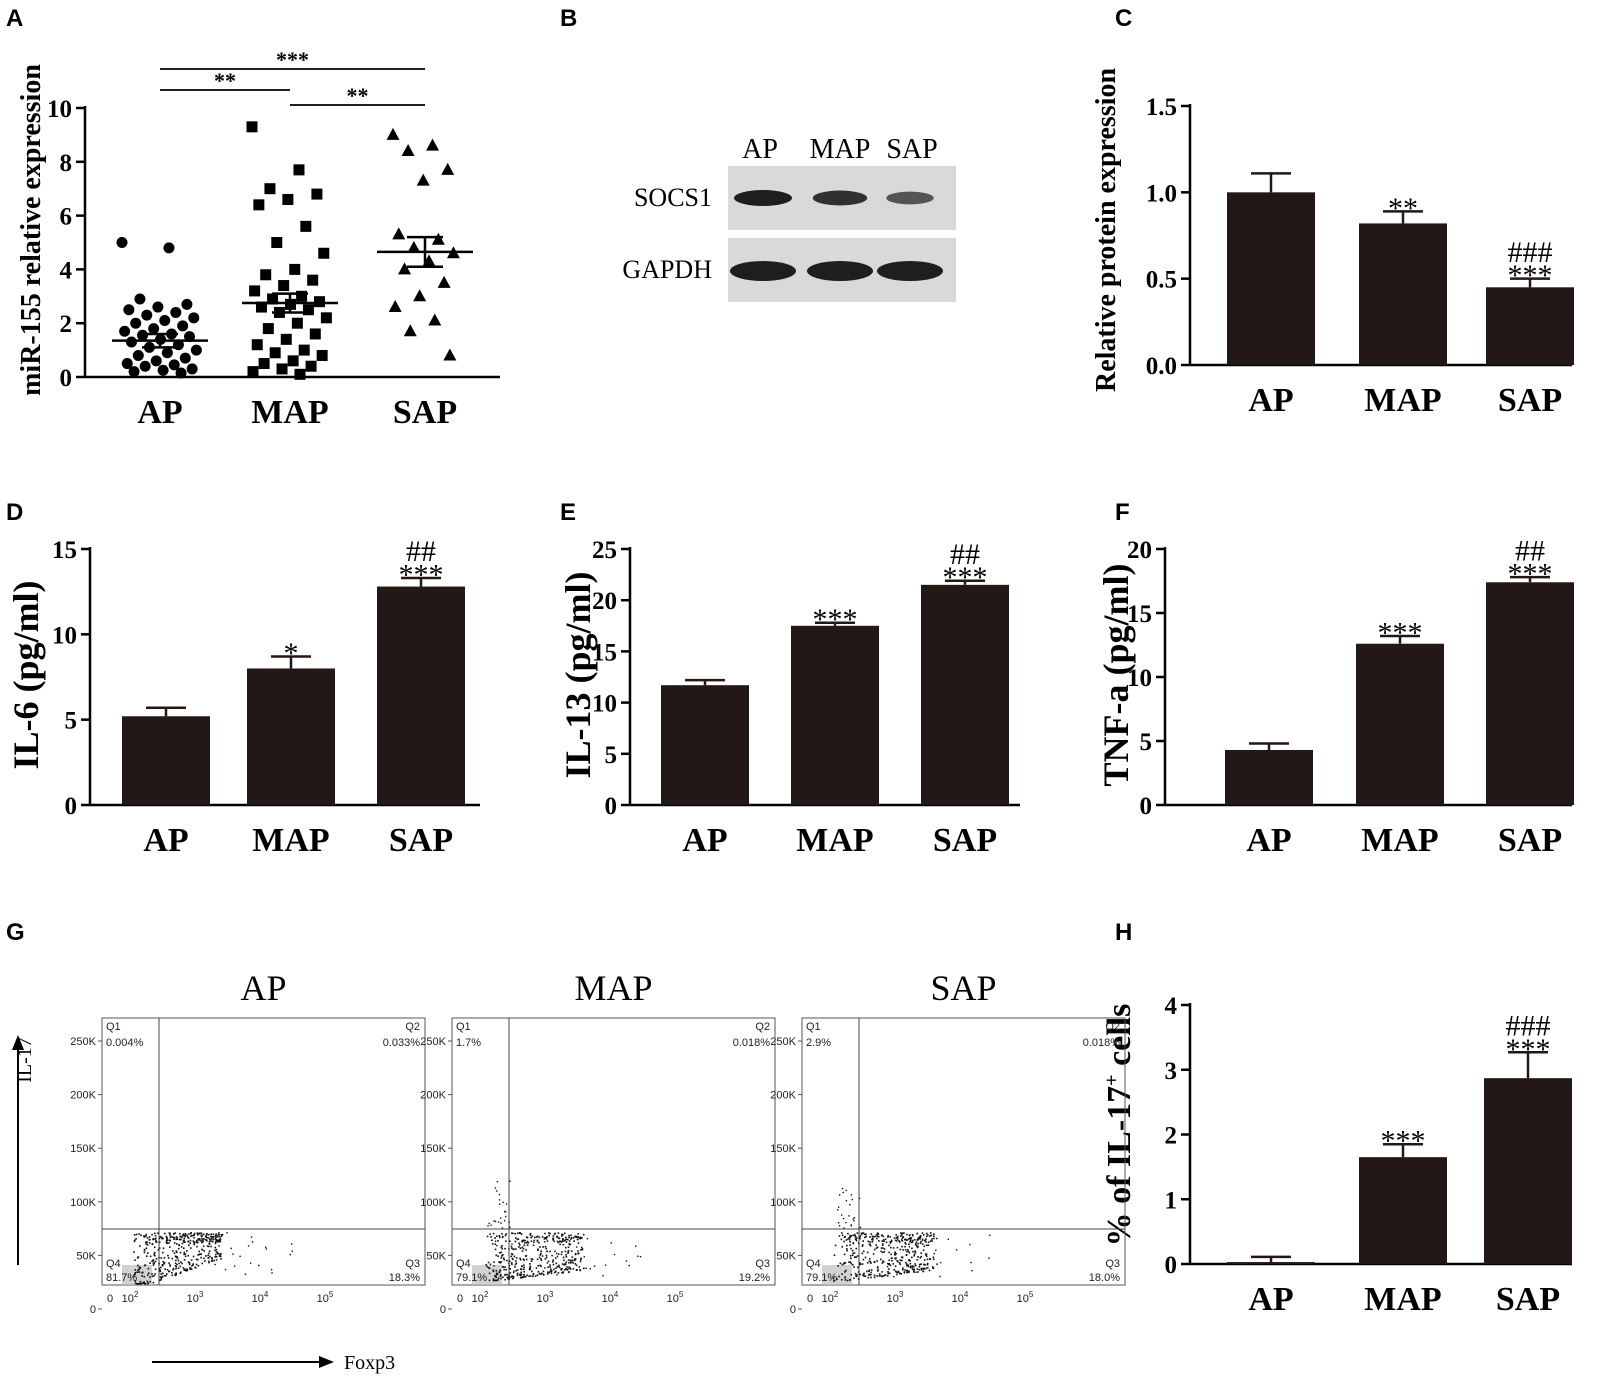 This screenshot has width=1608, height=1387. What do you see at coordinates (604, 704) in the screenshot?
I see `y-tick-label: 10` at bounding box center [604, 704].